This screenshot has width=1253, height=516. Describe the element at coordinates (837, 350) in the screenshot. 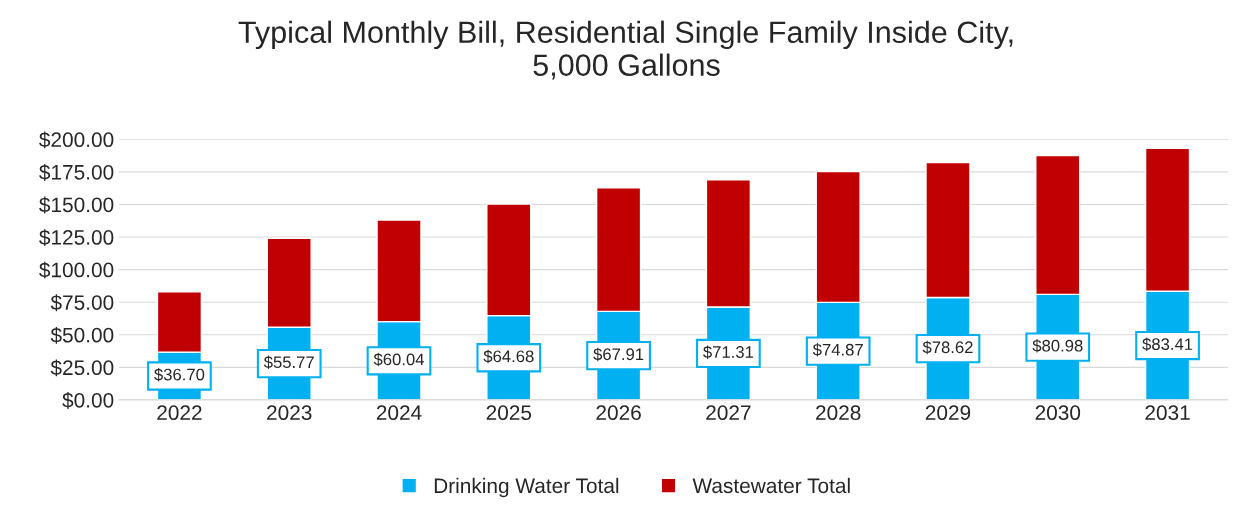

I see `data-label: $74.87` at that location.